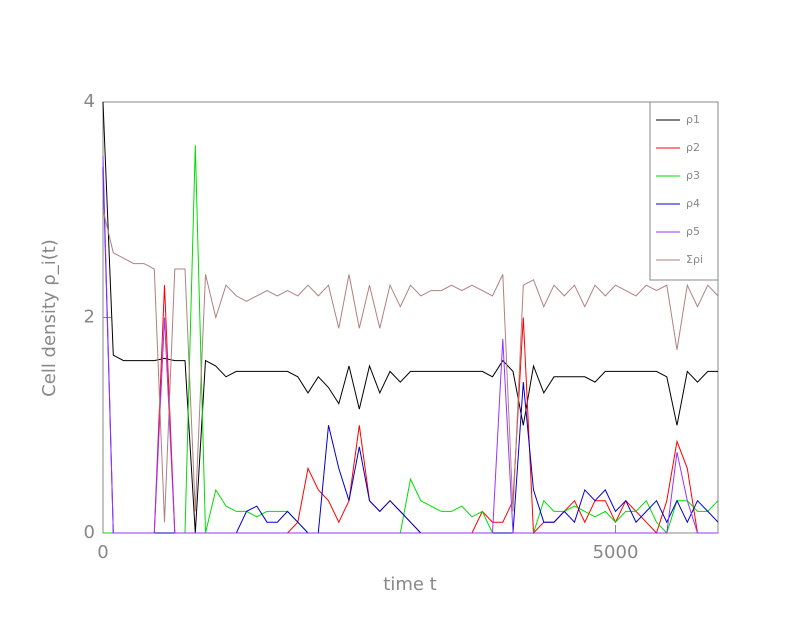  What do you see at coordinates (89, 317) in the screenshot?
I see `y-tick-label: 2` at bounding box center [89, 317].